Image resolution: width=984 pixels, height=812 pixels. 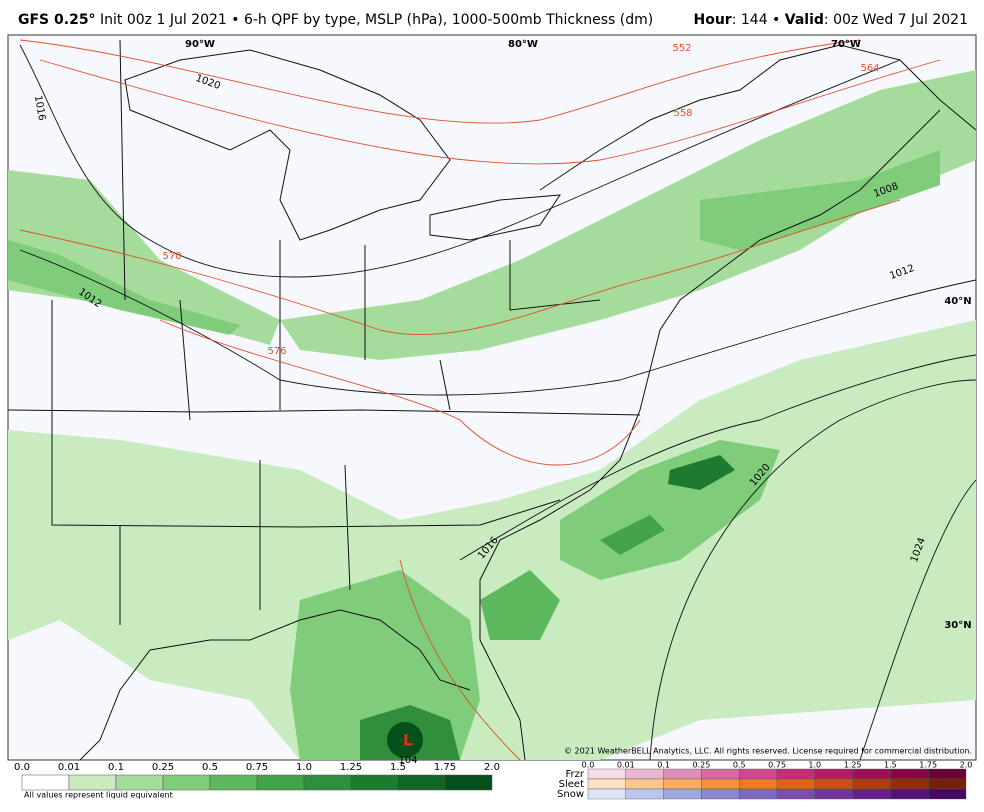 I want to click on latitude-label: 30°N, so click(x=957, y=625).